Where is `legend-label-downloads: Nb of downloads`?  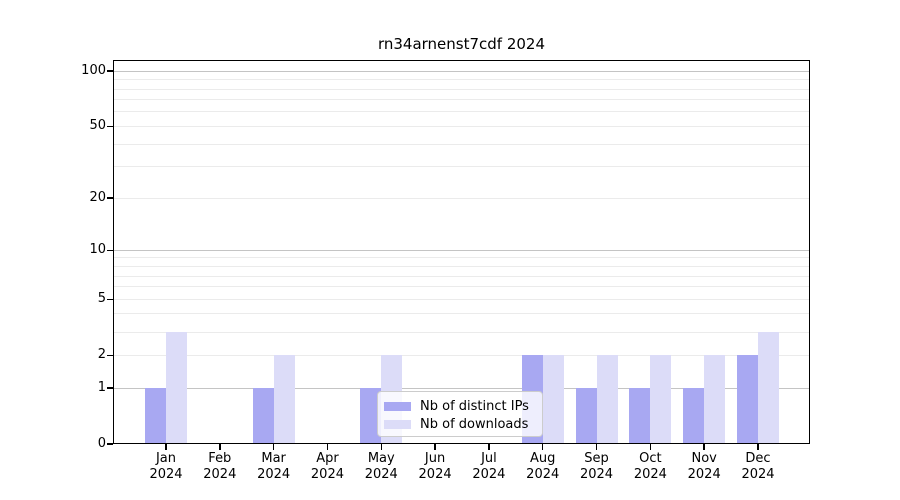 legend-label-downloads: Nb of downloads is located at coordinates (474, 424).